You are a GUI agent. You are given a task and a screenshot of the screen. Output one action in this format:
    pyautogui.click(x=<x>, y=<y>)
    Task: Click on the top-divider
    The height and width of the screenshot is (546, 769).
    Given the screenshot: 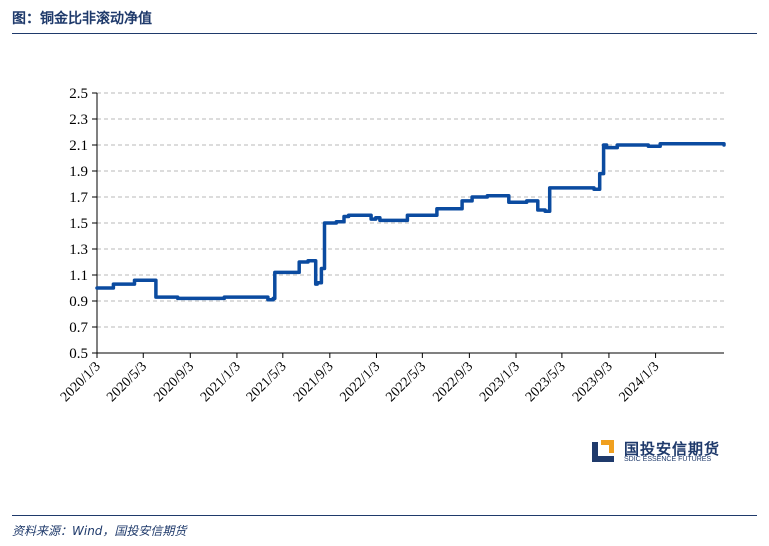 What is the action you would take?
    pyautogui.click(x=384, y=33)
    